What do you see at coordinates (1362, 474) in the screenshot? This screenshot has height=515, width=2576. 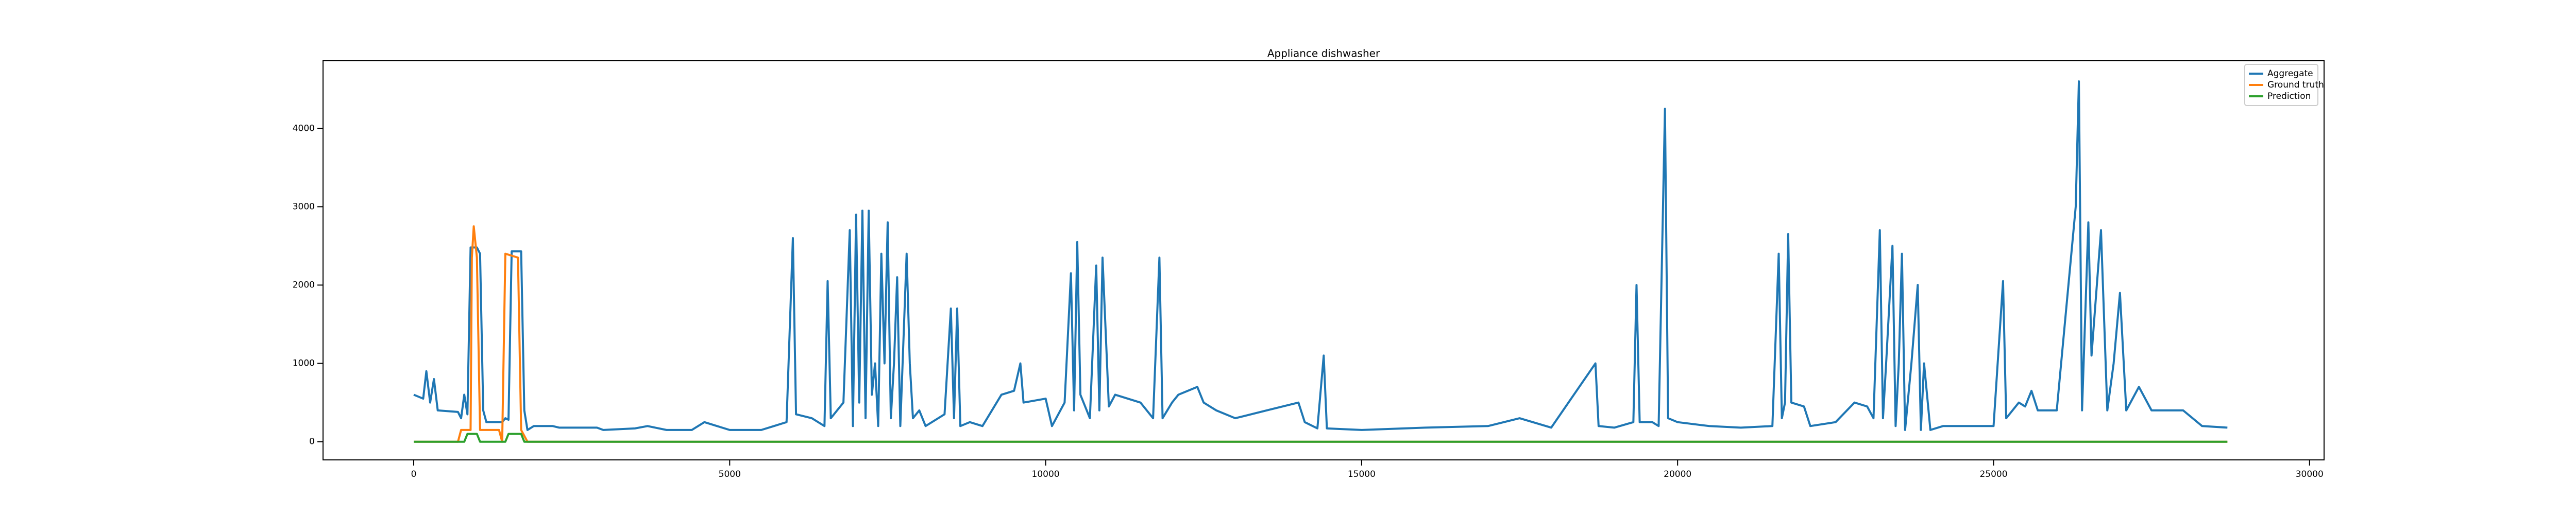 I see `x-tick-label: 15000` at bounding box center [1362, 474].